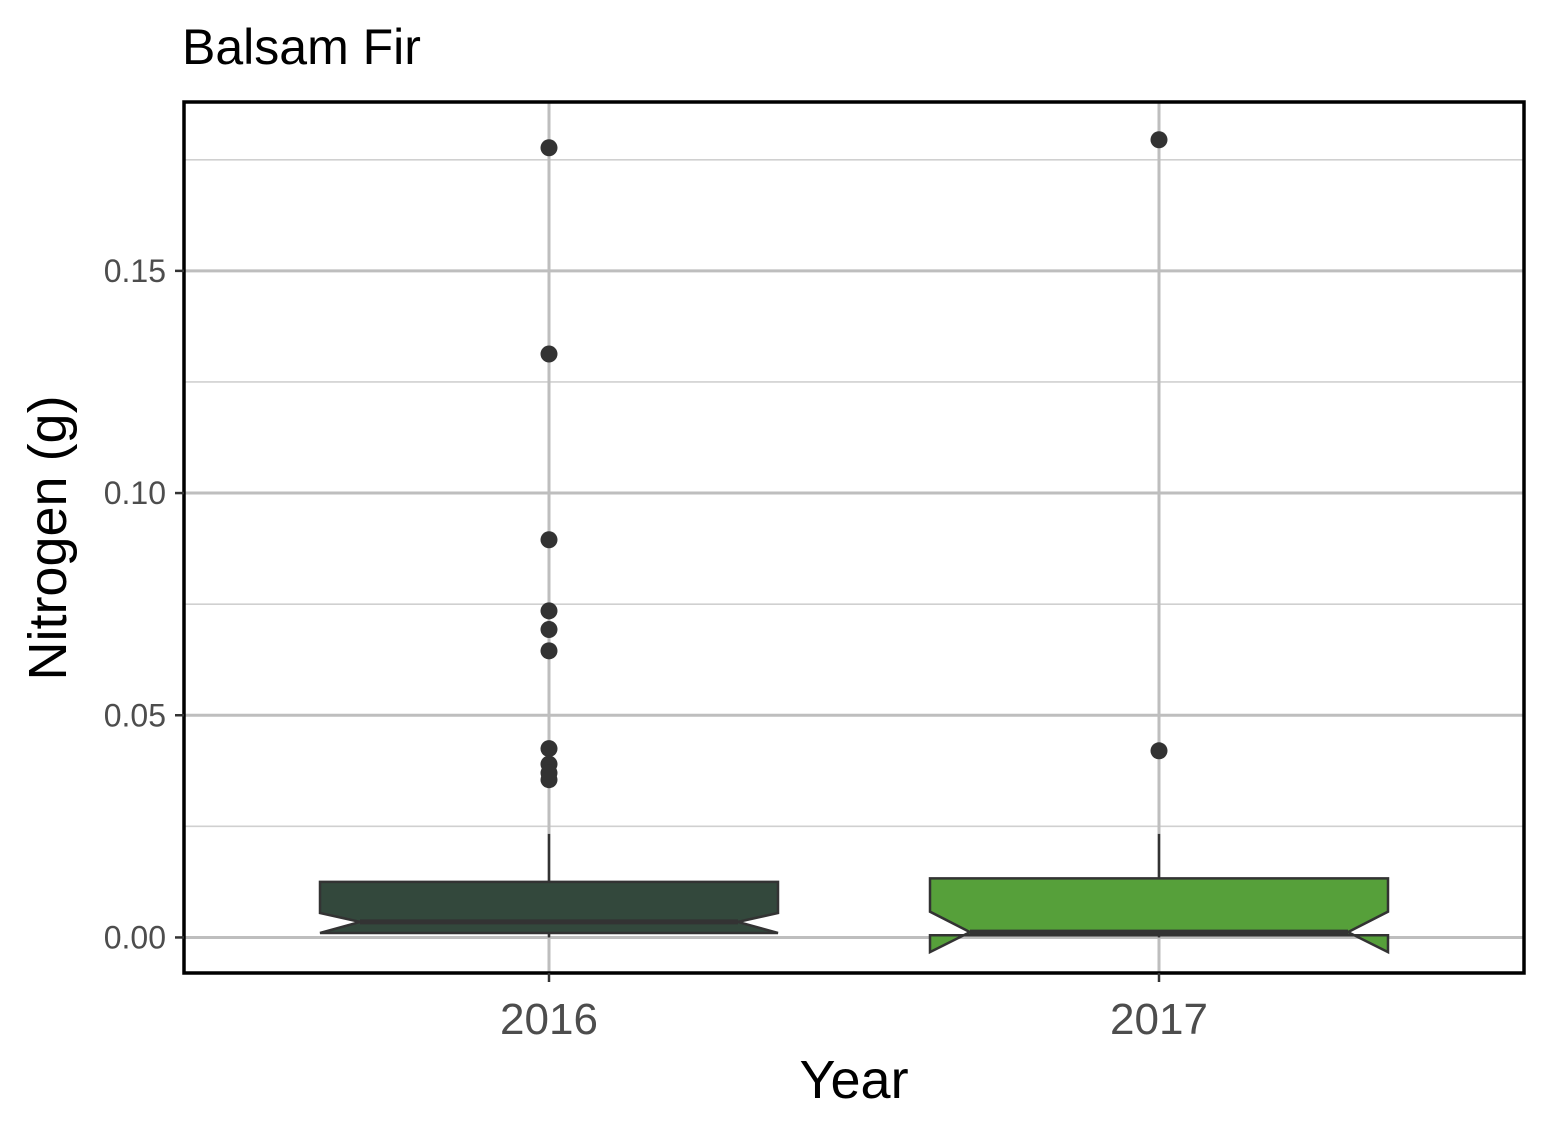 This screenshot has height=1134, width=1549. What do you see at coordinates (135, 493) in the screenshot?
I see `y-tick-label: 0.10` at bounding box center [135, 493].